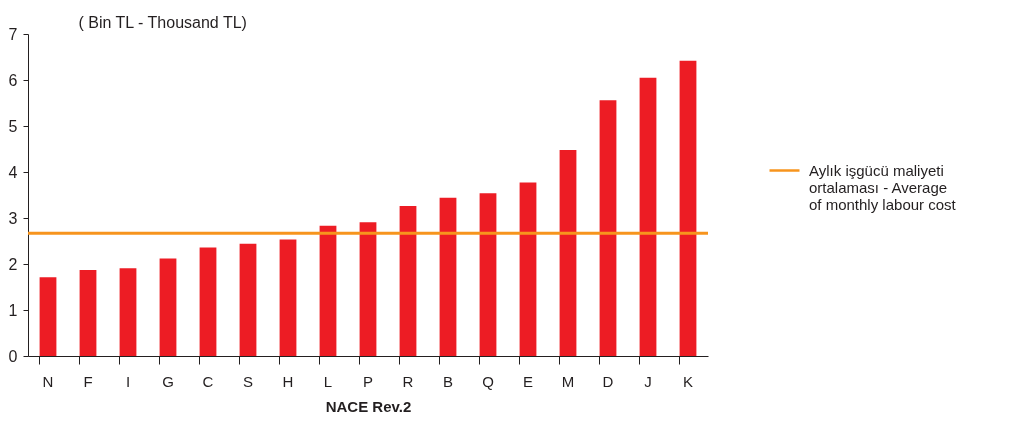 This screenshot has height=426, width=1025. Describe the element at coordinates (528, 381) in the screenshot. I see `x-tick-label: E` at that location.